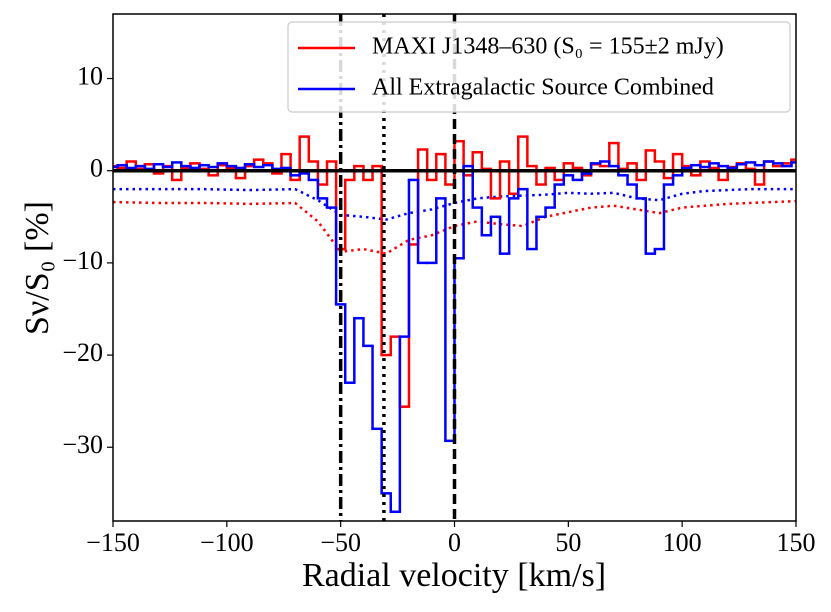 This screenshot has width=831, height=612. Describe the element at coordinates (90, 75) in the screenshot. I see `y-tick-label: 10` at that location.